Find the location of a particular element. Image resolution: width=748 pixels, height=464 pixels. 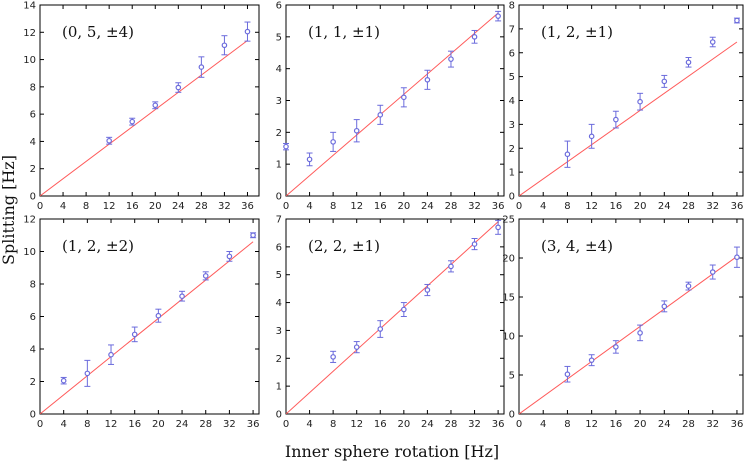

panel-6: 0 4 8 12 16 20 24 28 32 36 0 5 10 15 20 25 (3, 4, ±4) is located at coordinates (623, 322).